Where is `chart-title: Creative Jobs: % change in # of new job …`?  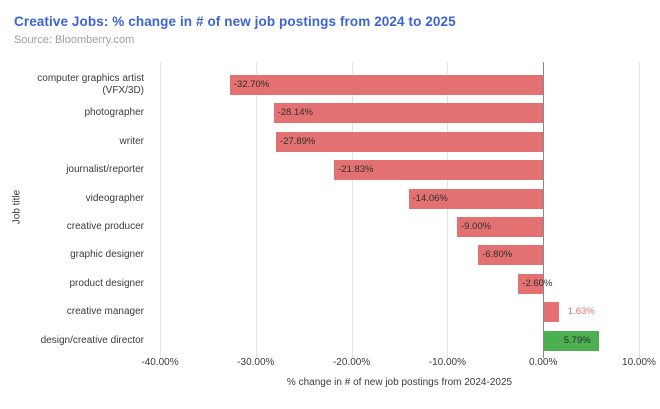 chart-title: Creative Jobs: % change in # of new job … is located at coordinates (235, 21).